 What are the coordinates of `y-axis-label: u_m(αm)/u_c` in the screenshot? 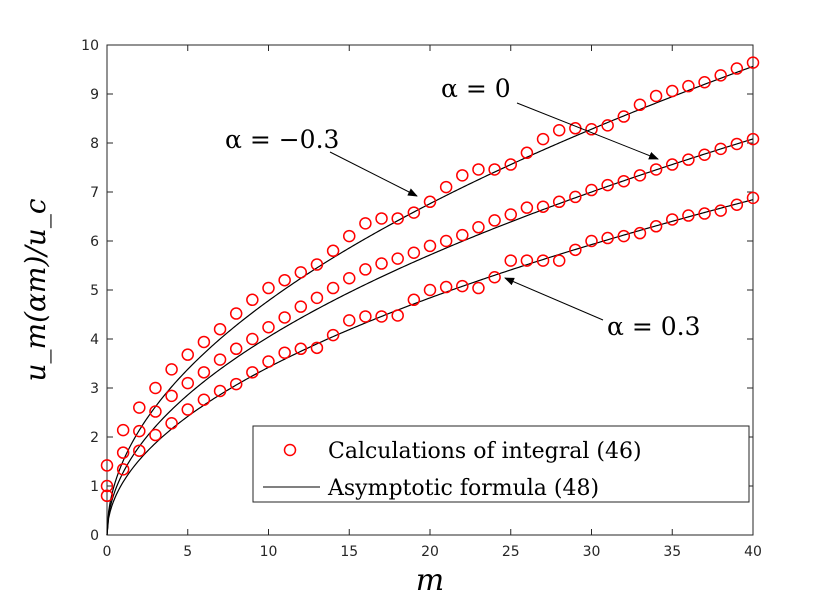 It's located at (35, 289).